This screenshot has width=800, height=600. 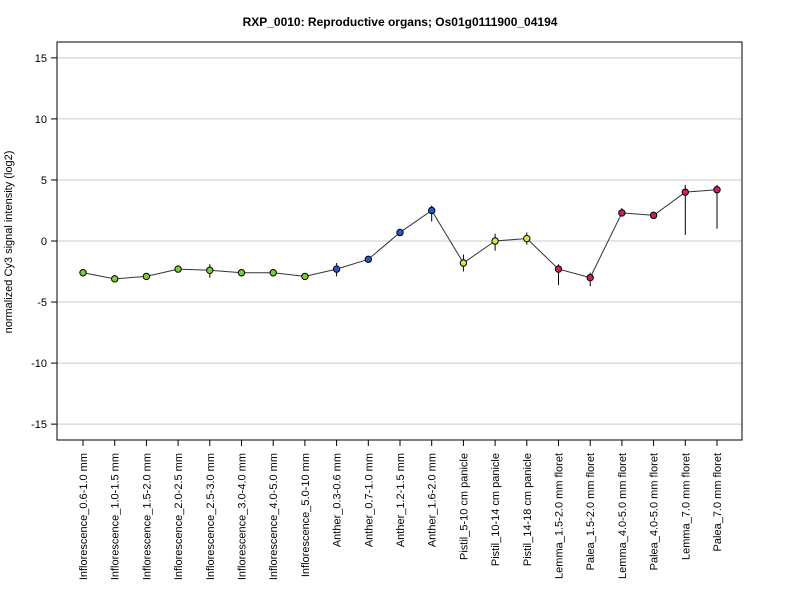 I want to click on x-tick-label: Lemma_1.5-2.0 mm floret, so click(x=560, y=516).